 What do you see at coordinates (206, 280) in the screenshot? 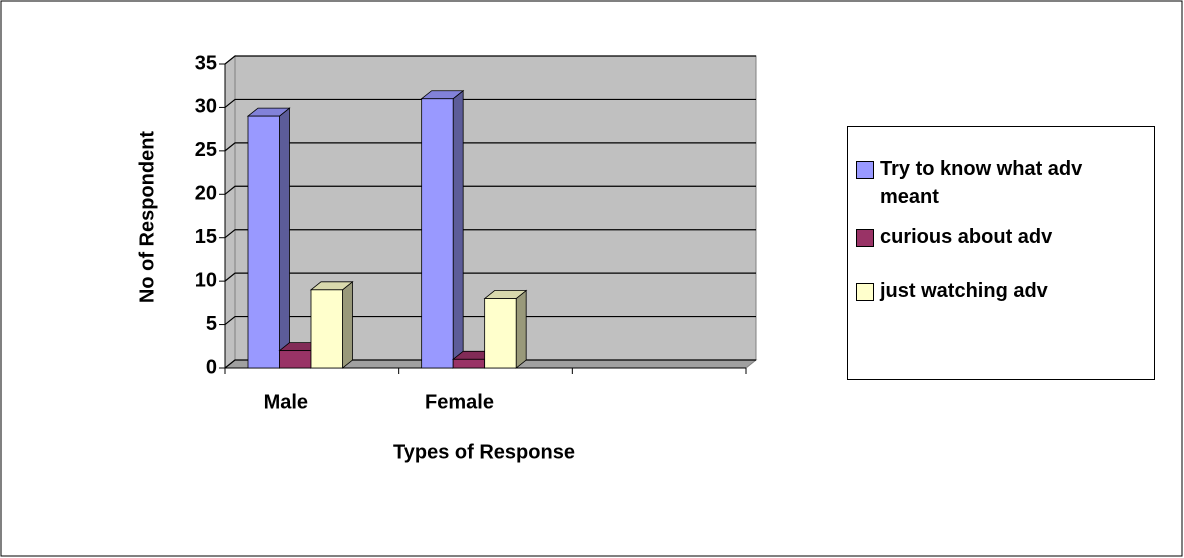
I see `y-tick-label: 10` at bounding box center [206, 280].